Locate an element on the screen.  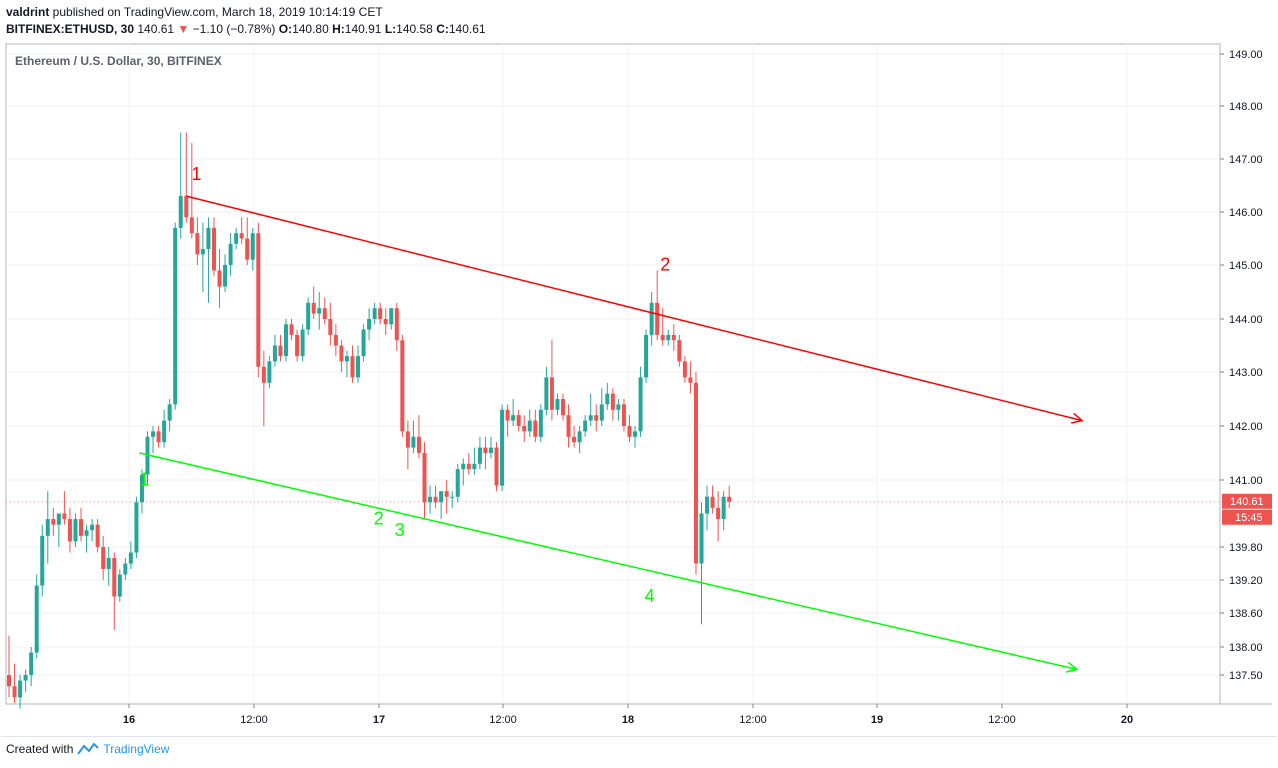
created-with-text: Created with is located at coordinates (40, 749).